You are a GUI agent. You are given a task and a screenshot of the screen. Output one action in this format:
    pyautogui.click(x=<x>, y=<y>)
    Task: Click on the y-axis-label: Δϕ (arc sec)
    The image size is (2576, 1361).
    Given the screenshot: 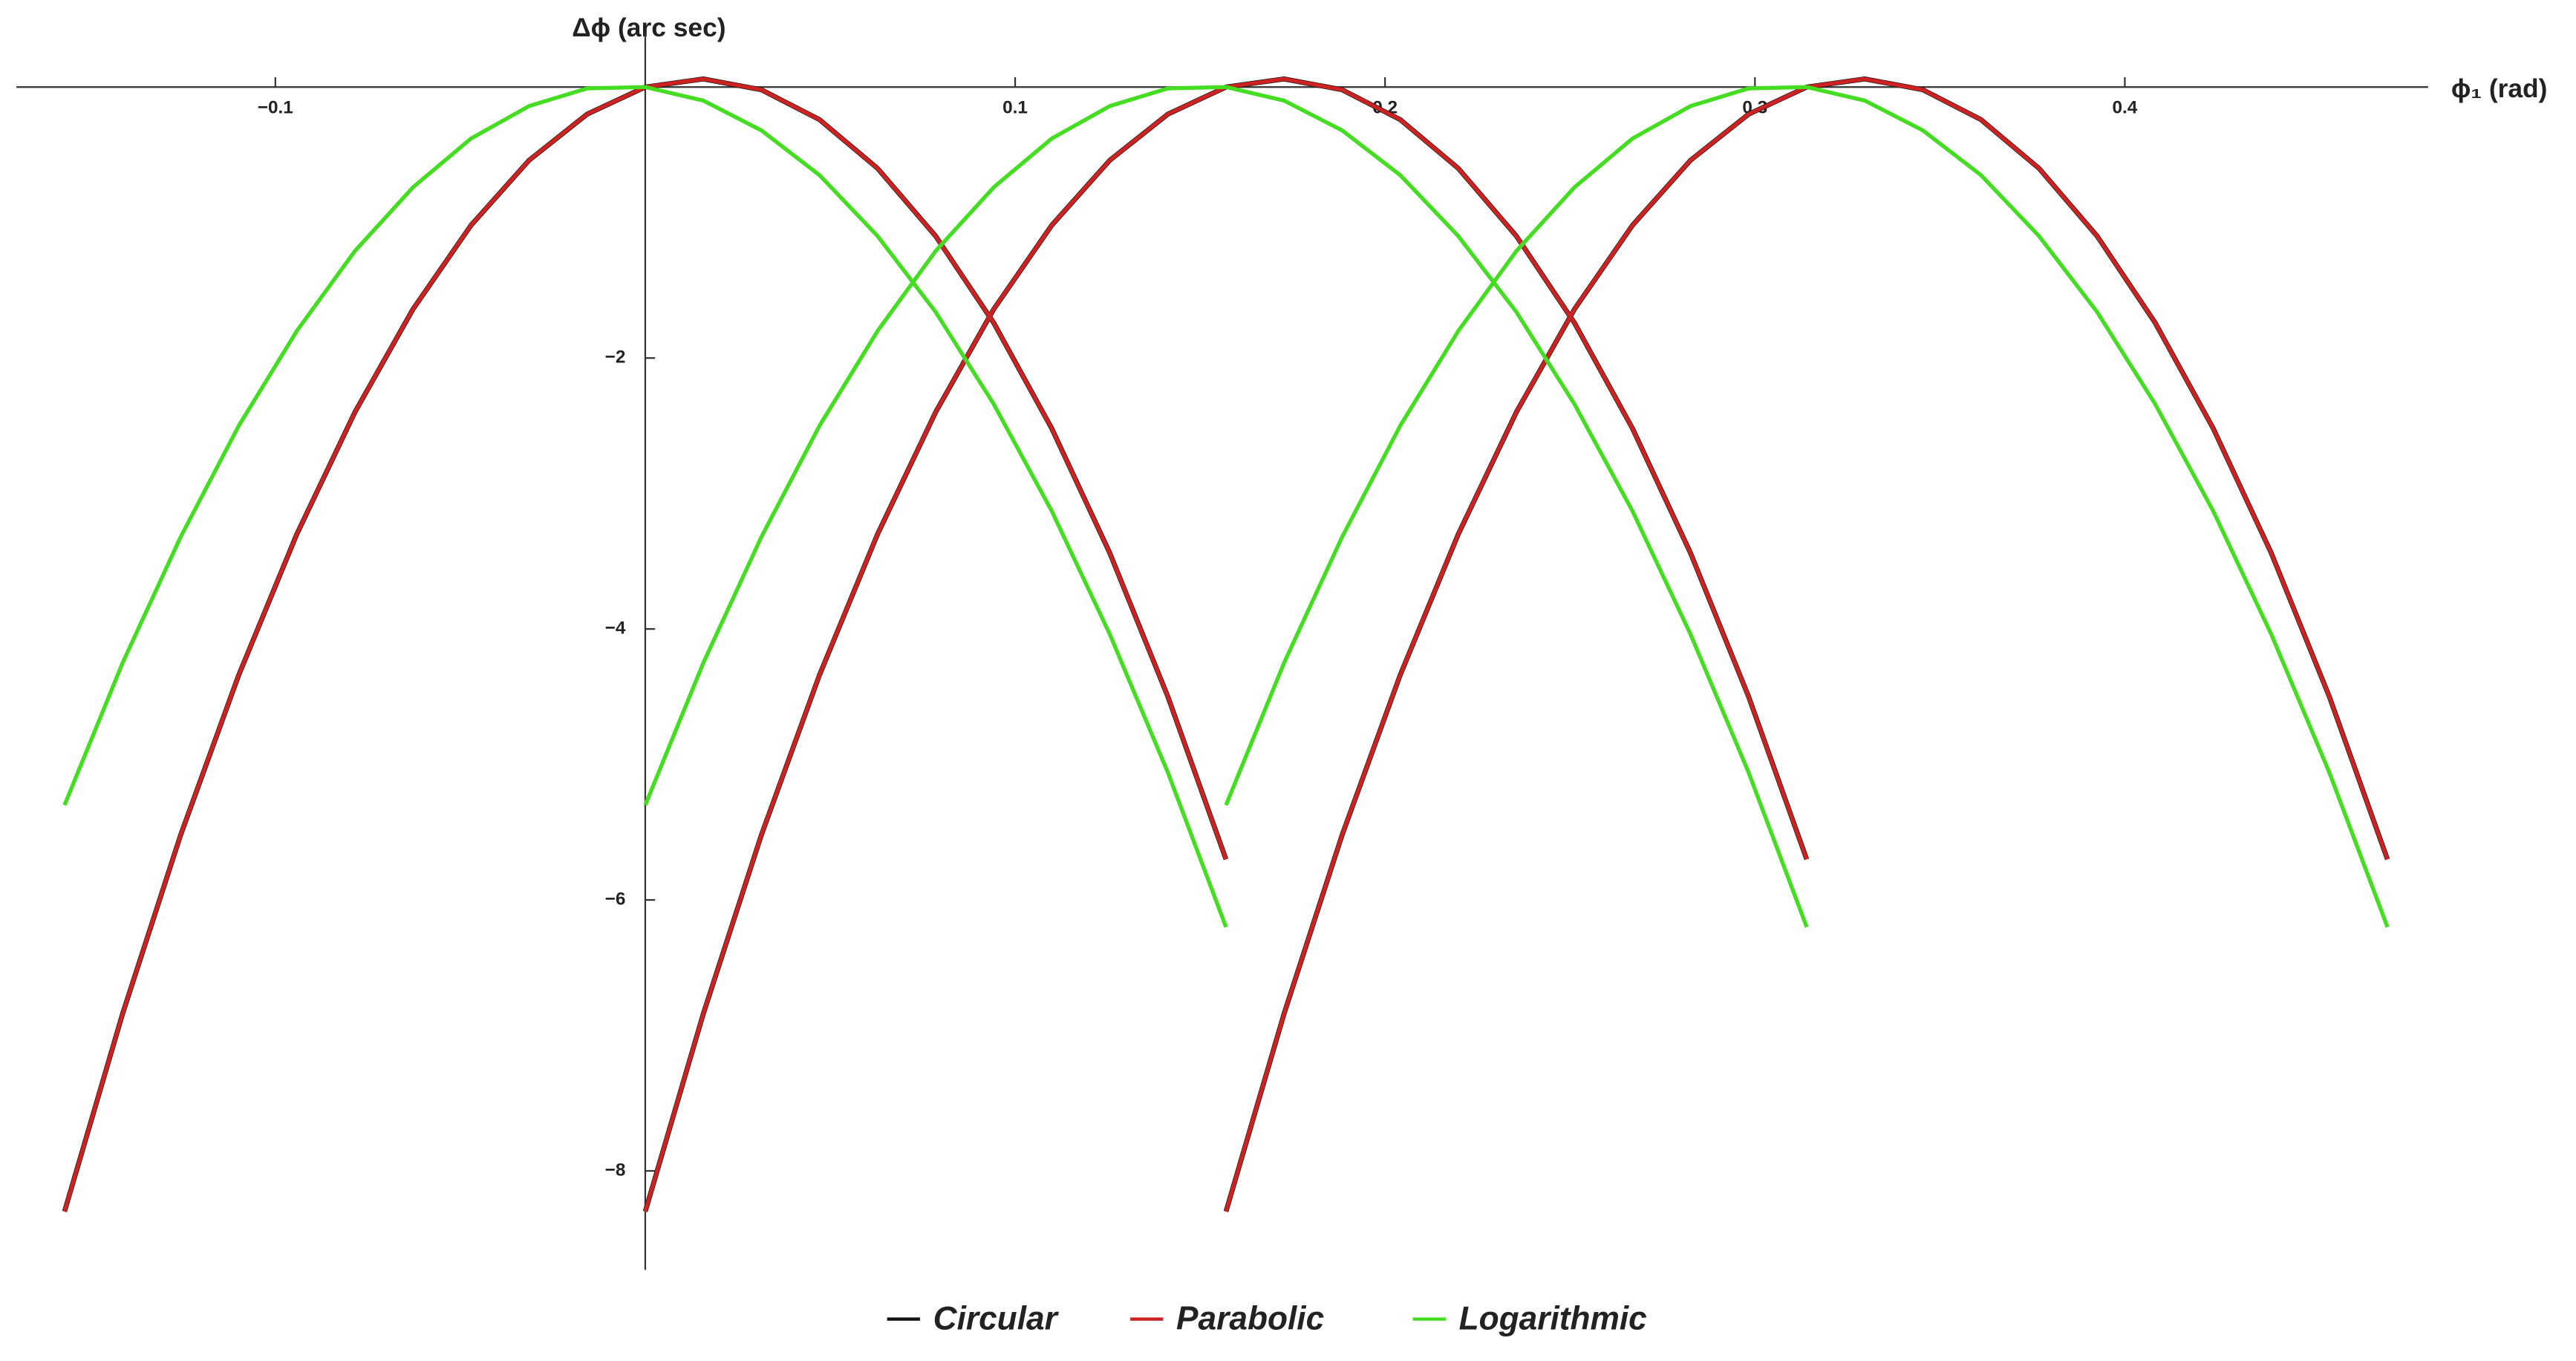 What is the action you would take?
    pyautogui.click(x=648, y=27)
    